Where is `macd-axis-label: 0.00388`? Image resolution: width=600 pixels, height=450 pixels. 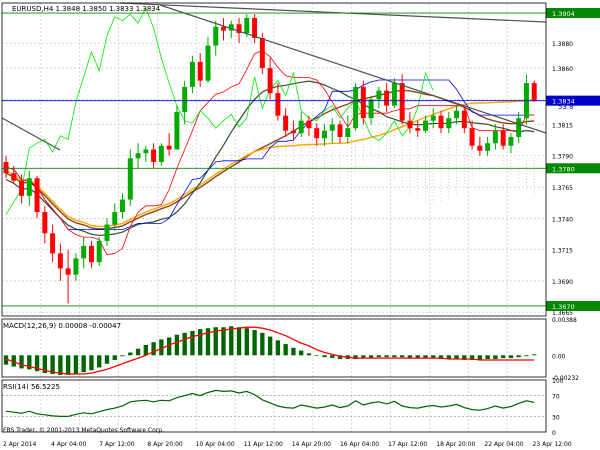 macd-axis-label: 0.00388 is located at coordinates (564, 320).